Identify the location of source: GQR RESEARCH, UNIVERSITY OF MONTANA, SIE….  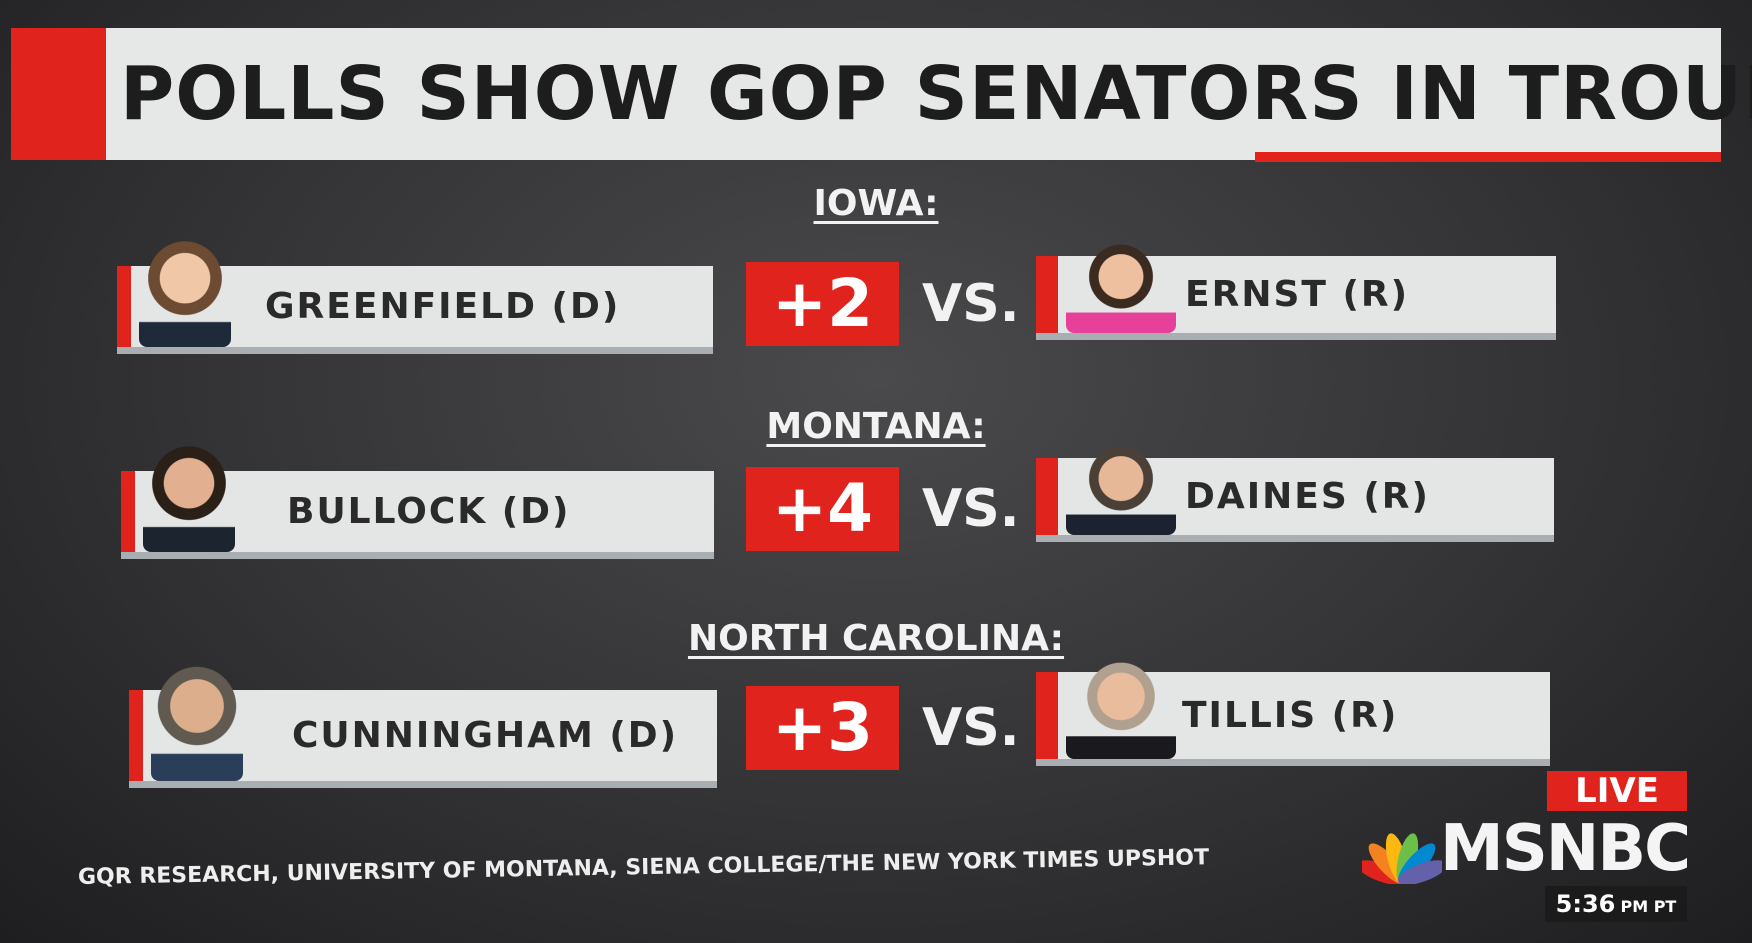
(643, 867).